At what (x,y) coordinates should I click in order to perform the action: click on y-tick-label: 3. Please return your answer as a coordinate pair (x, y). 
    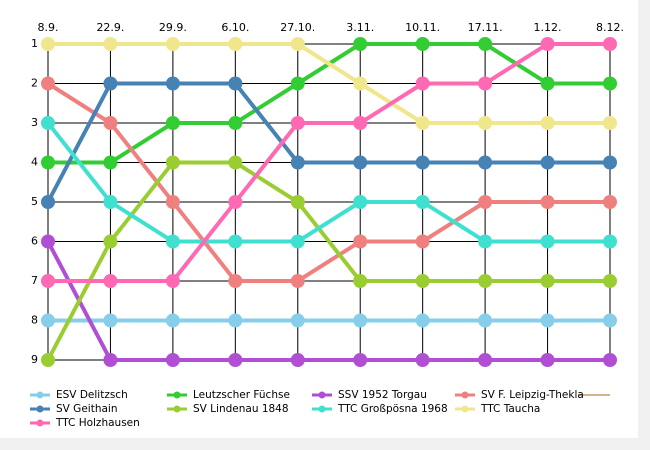
    Looking at the image, I should click on (34, 122).